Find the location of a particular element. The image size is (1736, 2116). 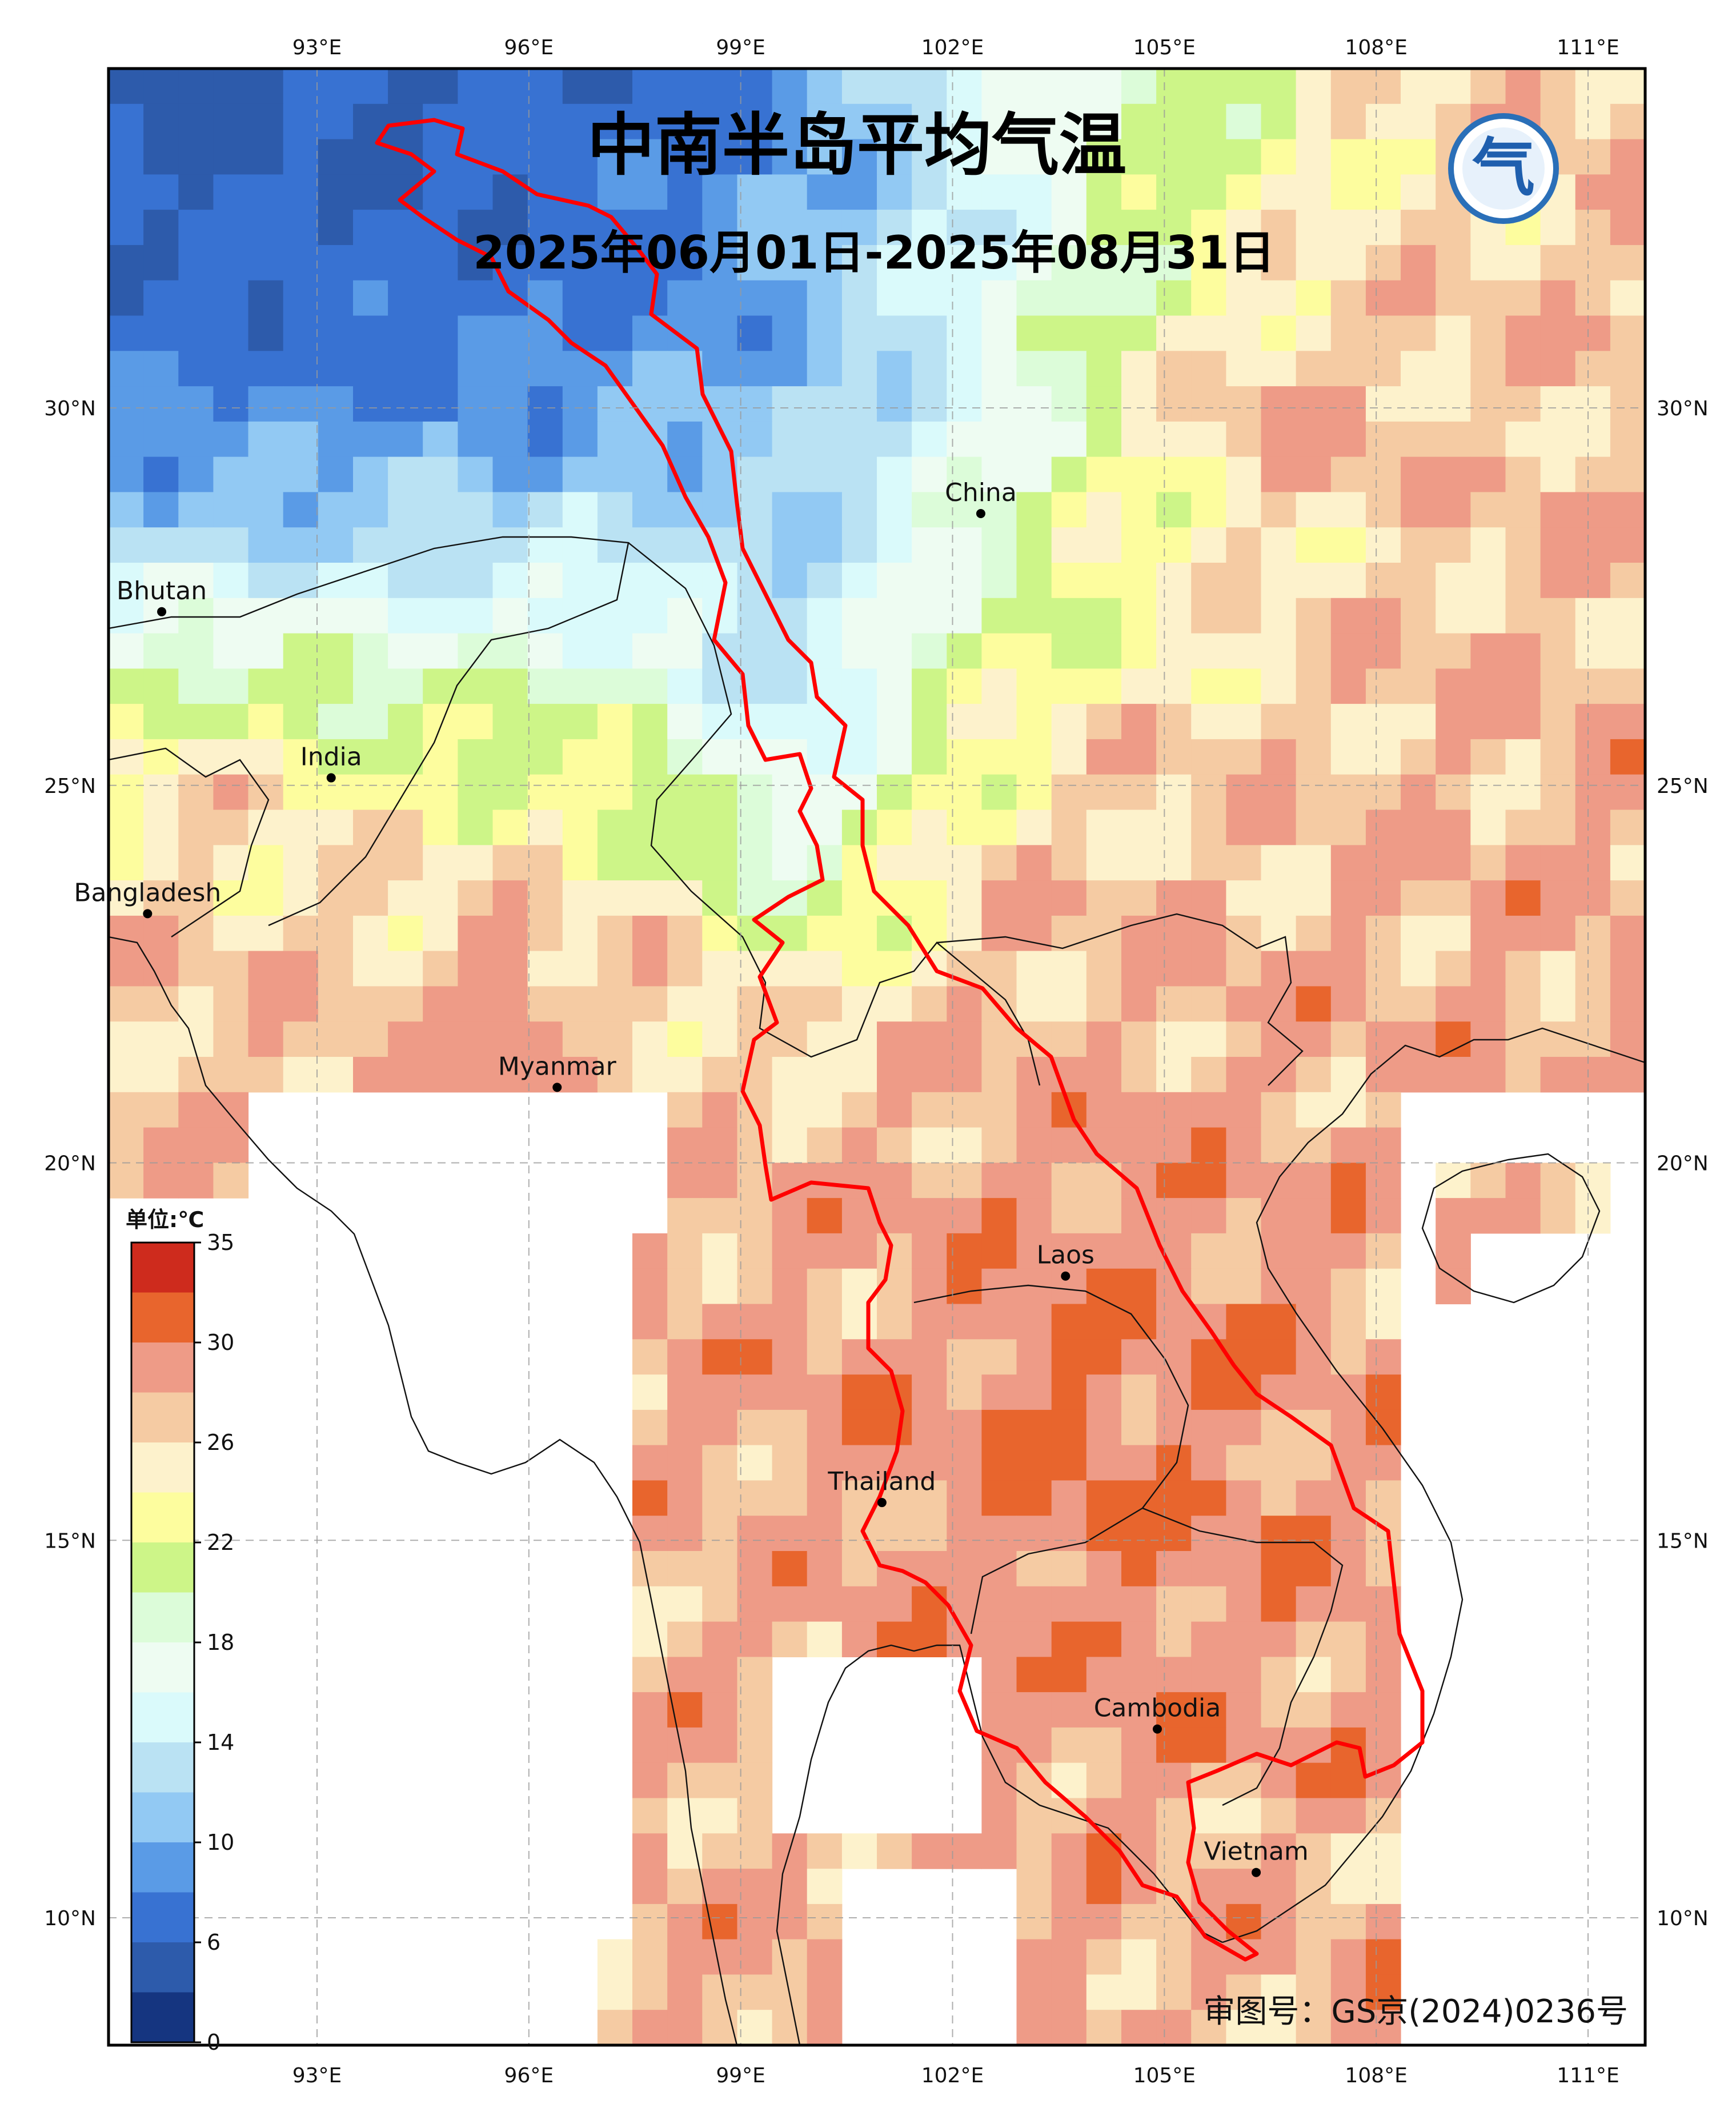

longitude-tick-label: 111°E is located at coordinates (1588, 2075).